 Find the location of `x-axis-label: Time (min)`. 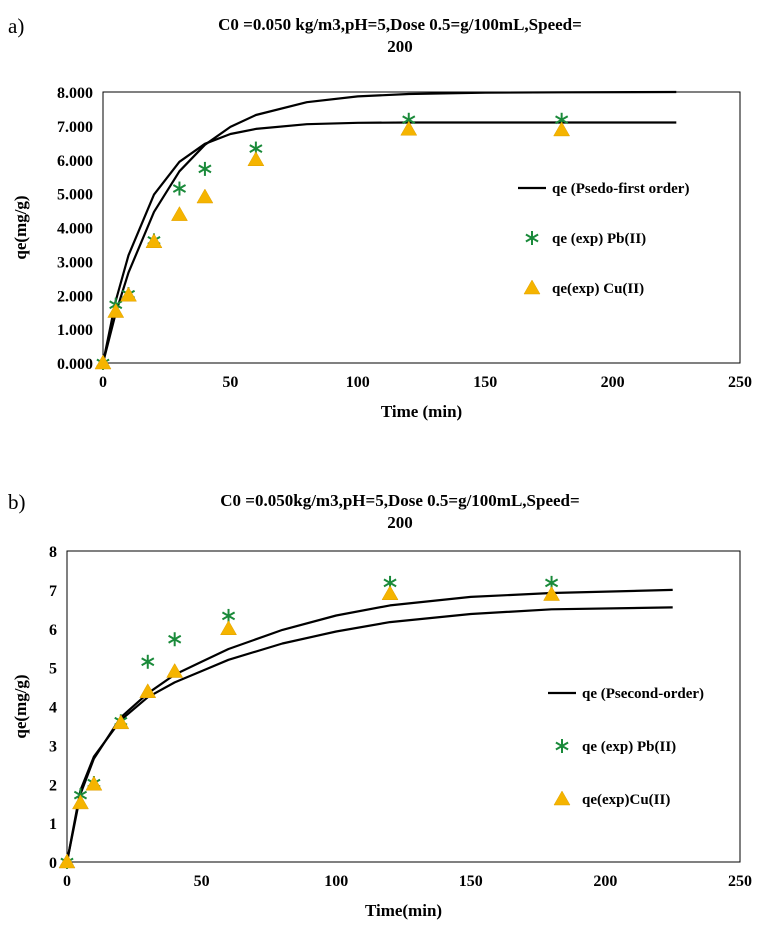

x-axis-label: Time (min) is located at coordinates (421, 411).